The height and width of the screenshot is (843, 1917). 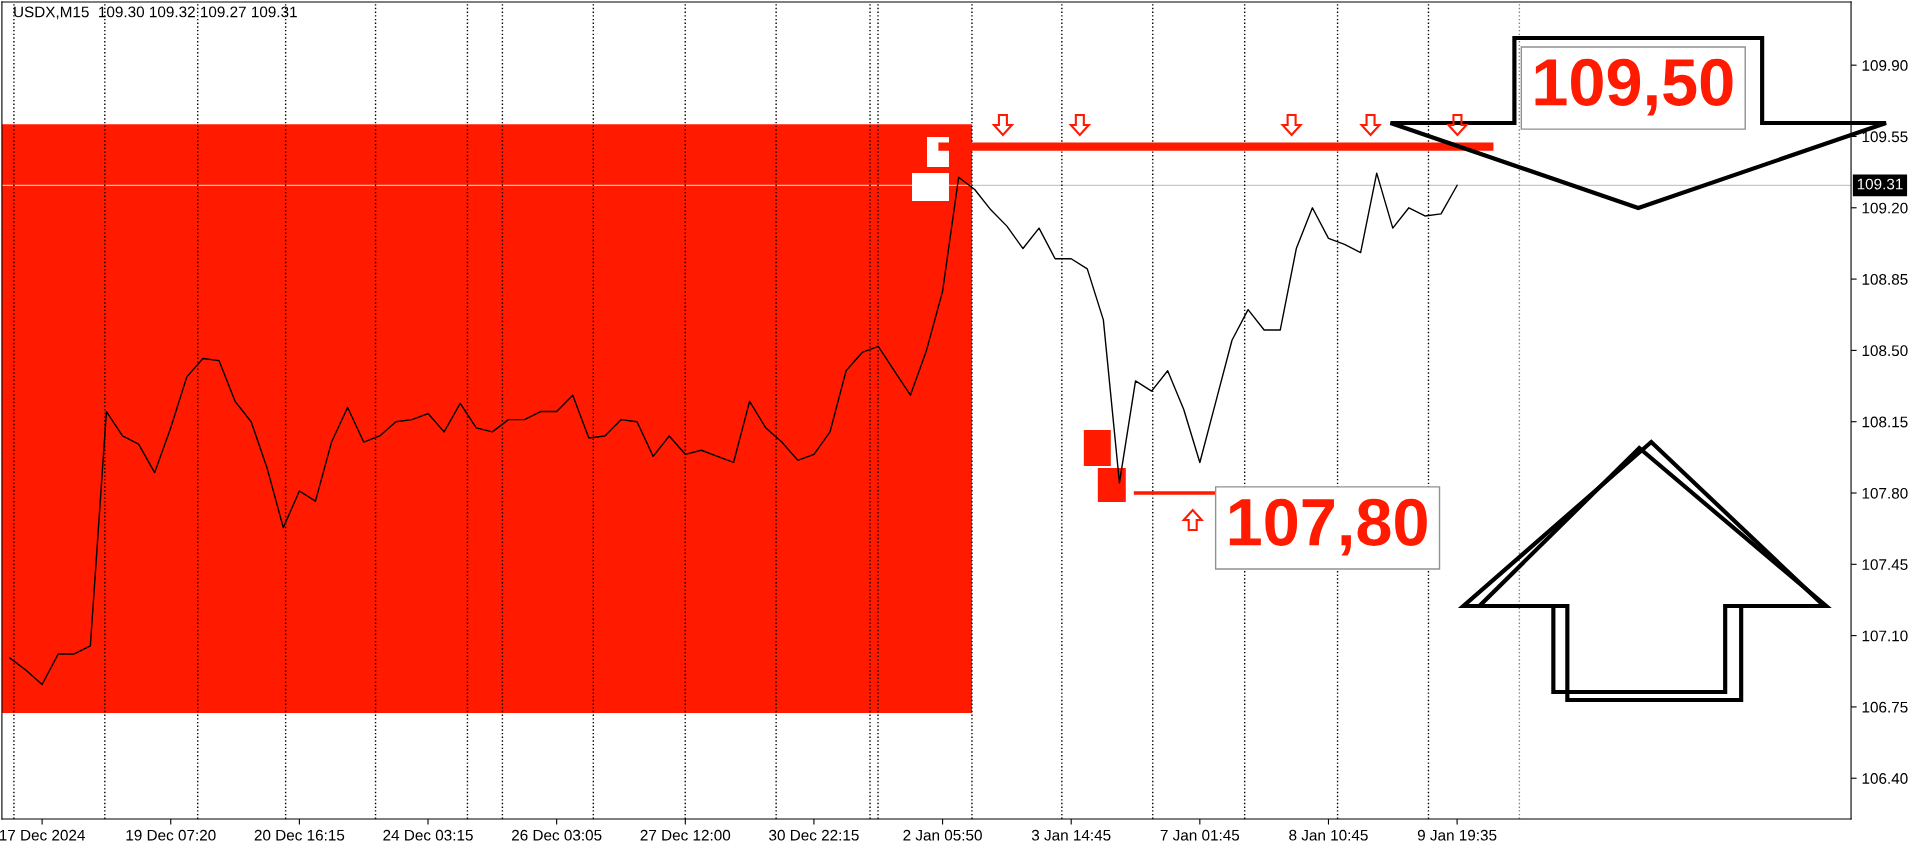 What do you see at coordinates (1885, 422) in the screenshot?
I see `y-tick-label: 108.15` at bounding box center [1885, 422].